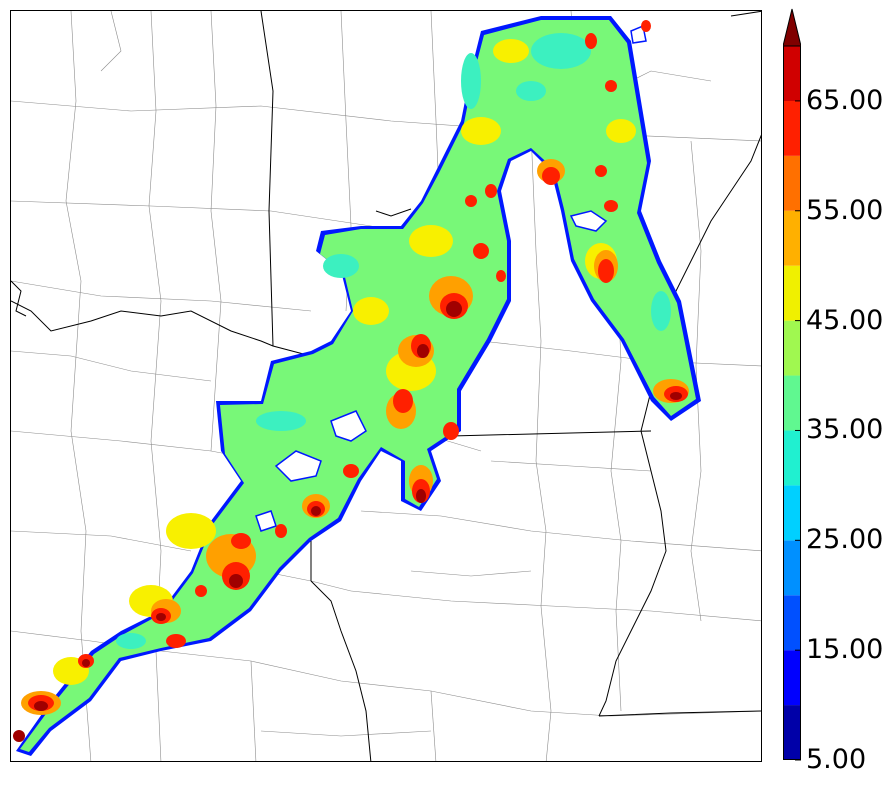 The image size is (894, 785). What do you see at coordinates (845, 320) in the screenshot?
I see `colorbar-tick-label: 45.00` at bounding box center [845, 320].